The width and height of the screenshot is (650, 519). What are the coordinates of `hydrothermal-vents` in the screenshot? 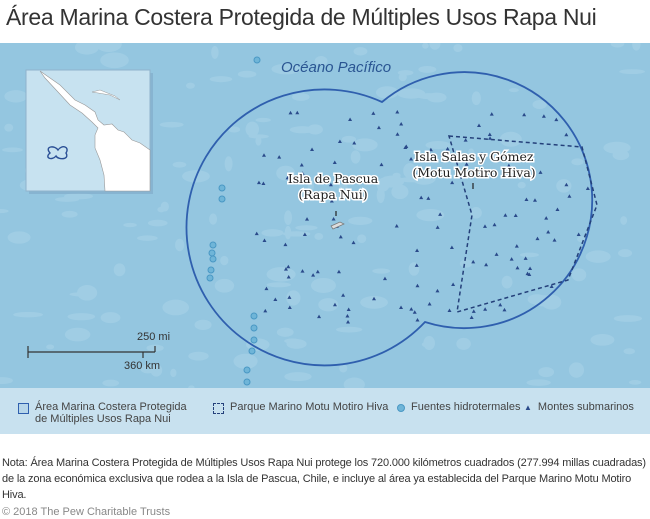 It's located at (233, 221).